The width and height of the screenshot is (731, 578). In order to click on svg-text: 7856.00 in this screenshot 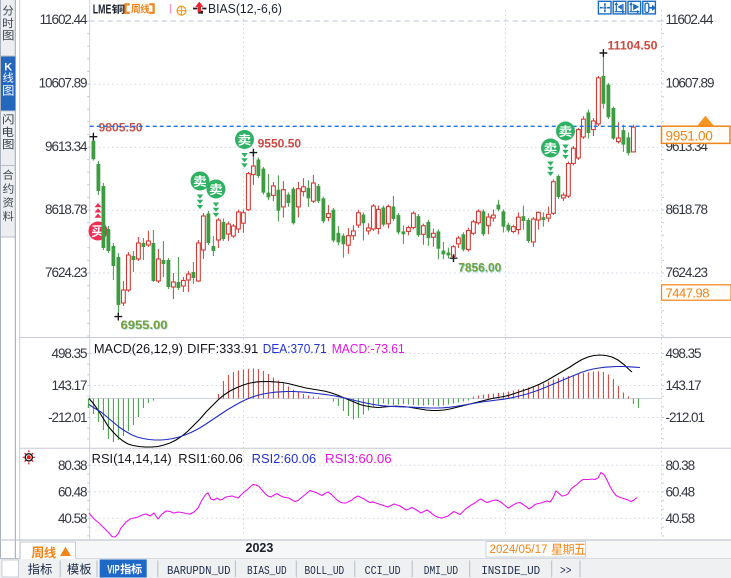, I will do `click(479, 268)`.